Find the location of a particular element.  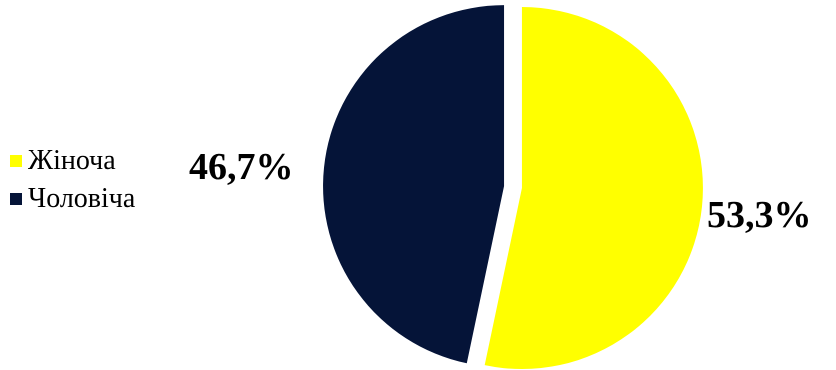

legend-label-female: Жіноча is located at coordinates (72, 160).